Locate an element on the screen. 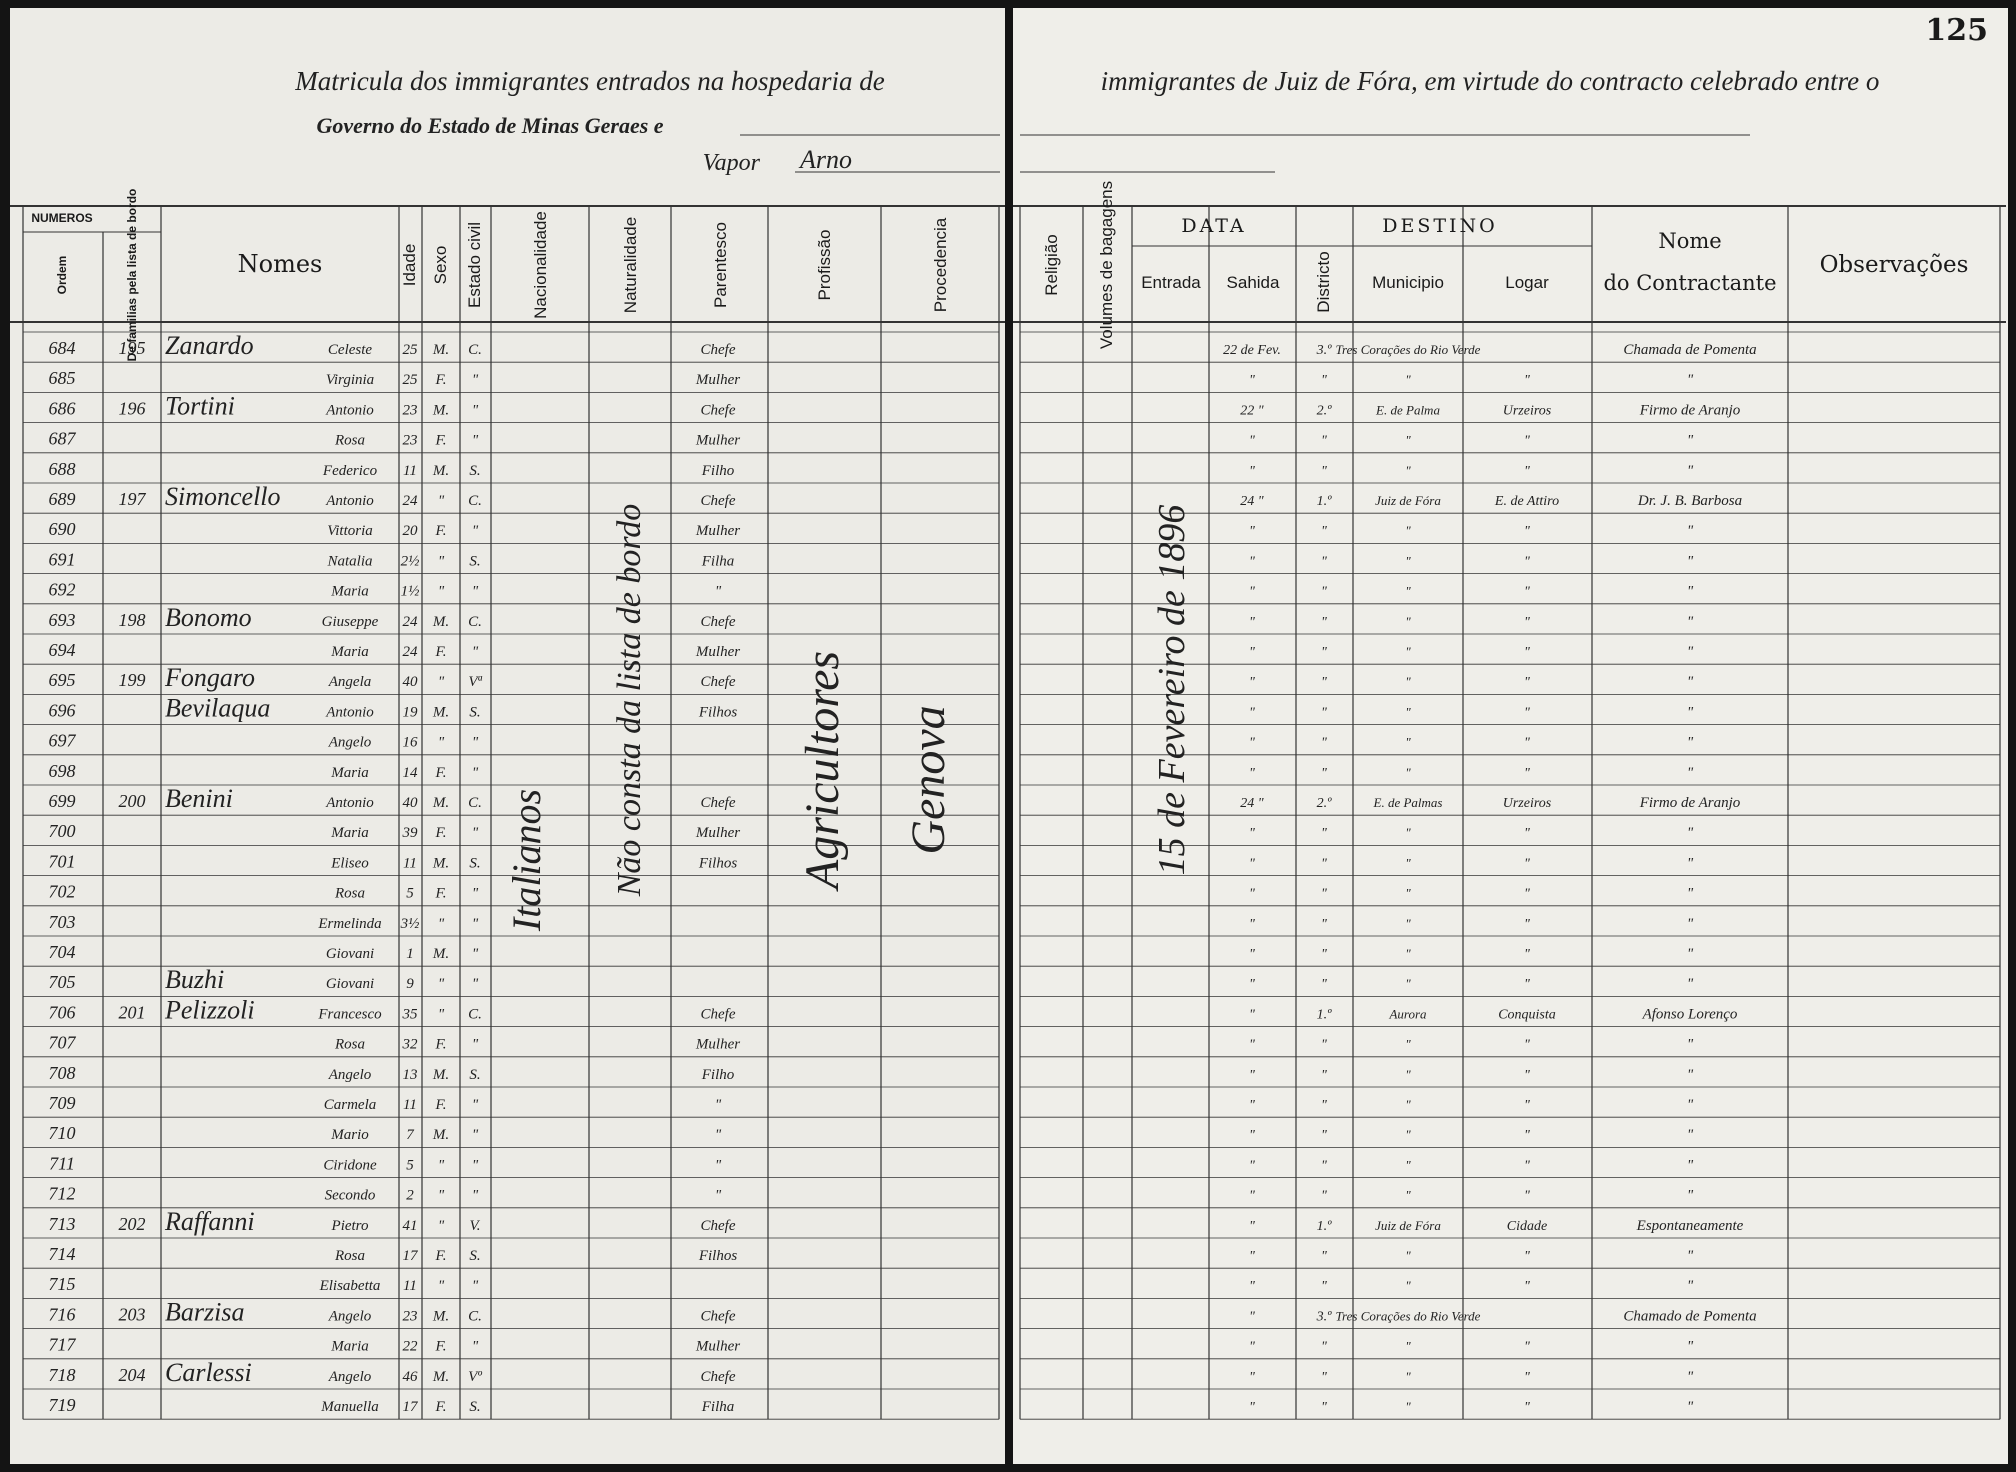 The height and width of the screenshot is (1472, 2016). header-ordem: Ordem is located at coordinates (62, 275).